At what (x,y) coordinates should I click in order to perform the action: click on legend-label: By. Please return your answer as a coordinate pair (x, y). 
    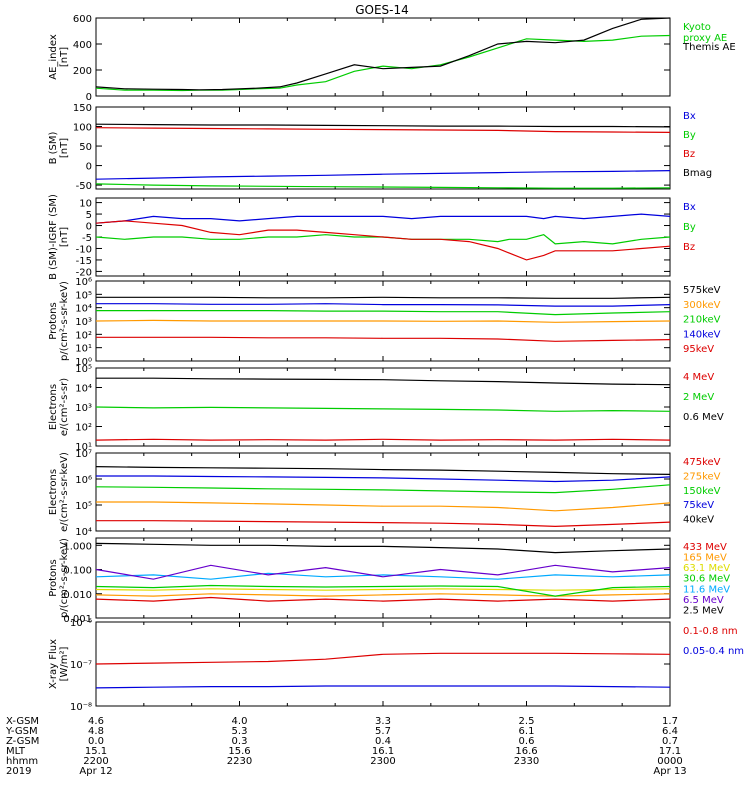
    Looking at the image, I should click on (689, 227).